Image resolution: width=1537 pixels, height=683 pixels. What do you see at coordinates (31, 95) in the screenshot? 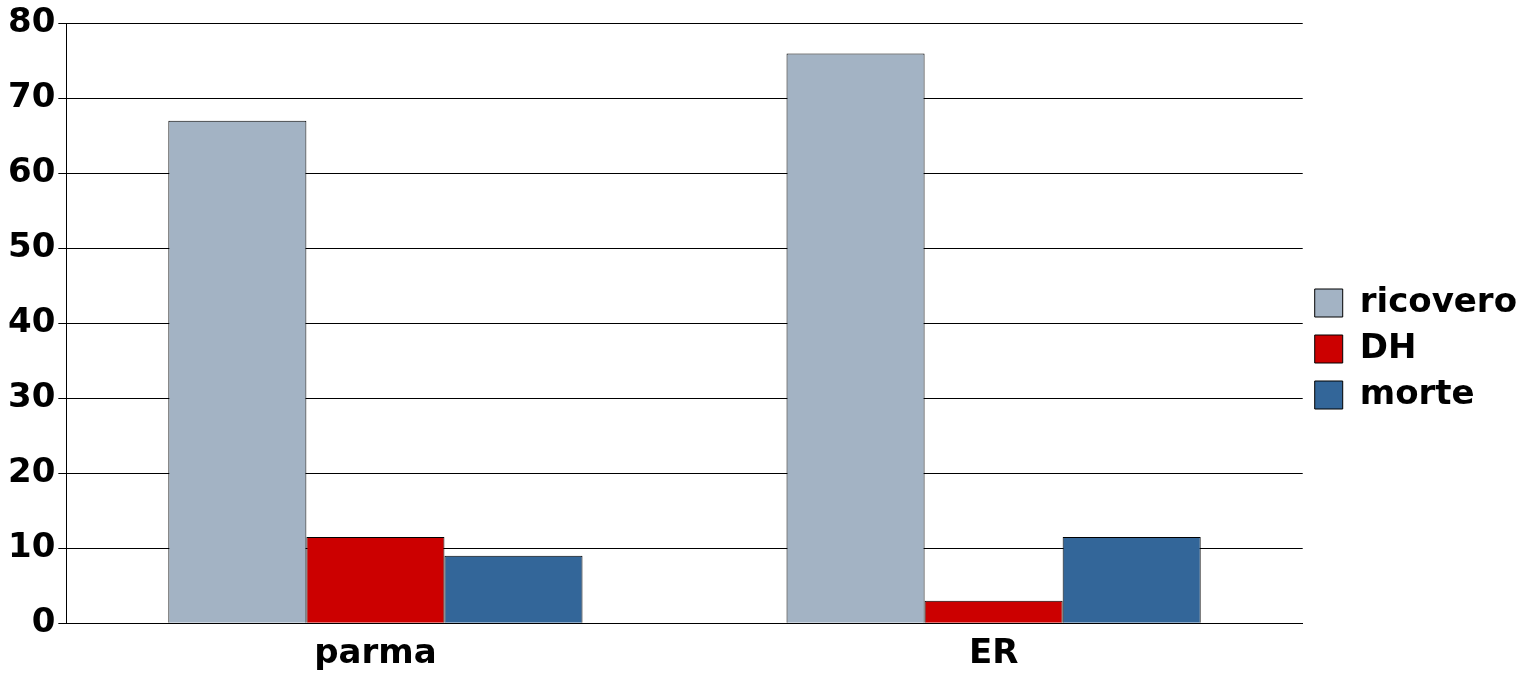
I see `y-tick-label: 70` at bounding box center [31, 95].